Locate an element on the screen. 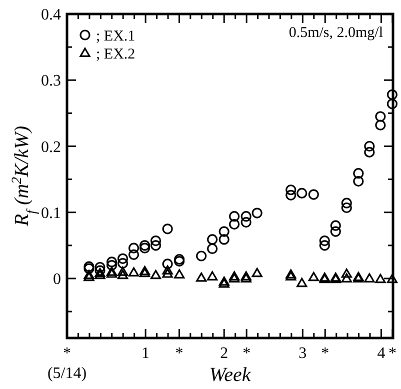 This screenshot has height=389, width=401. y-tick-label: 0.4 is located at coordinates (51, 15).